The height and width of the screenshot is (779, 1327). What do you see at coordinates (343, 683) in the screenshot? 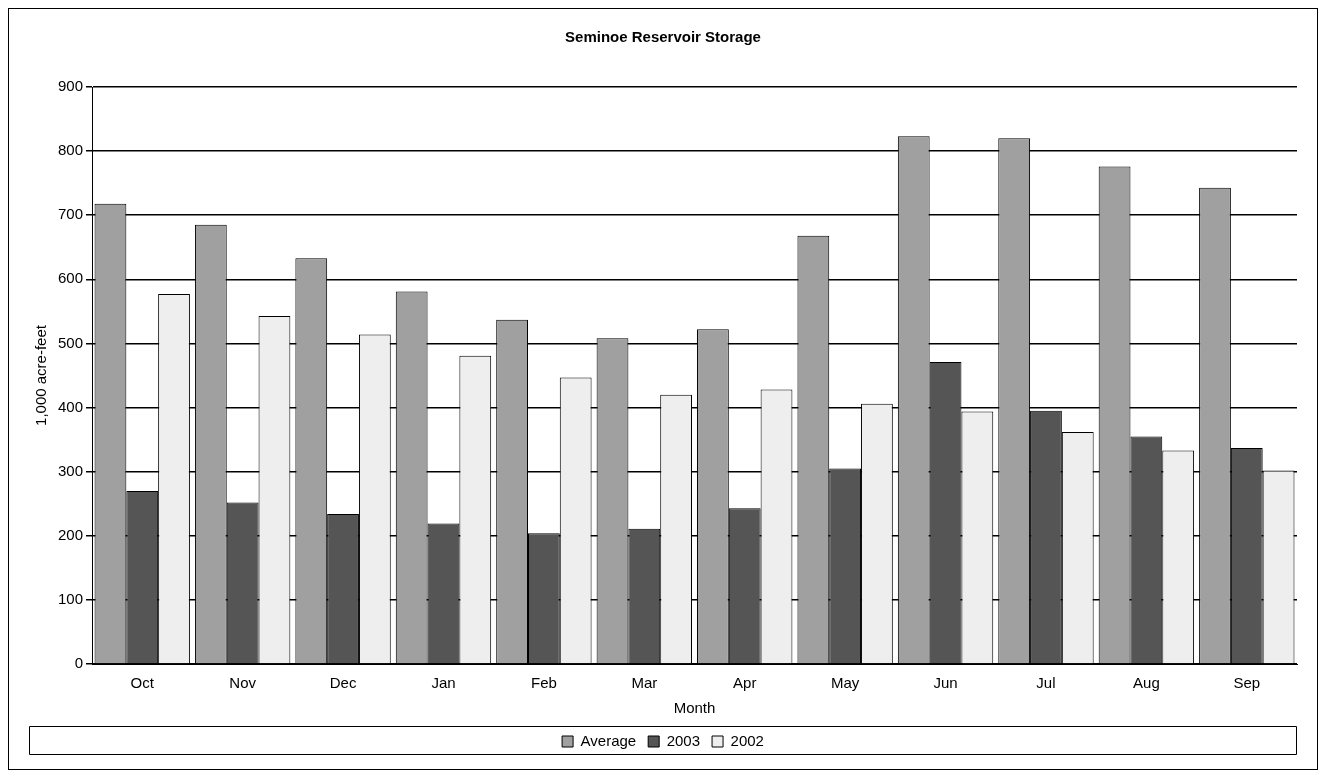
I see `x-tick-label: Dec` at bounding box center [343, 683].